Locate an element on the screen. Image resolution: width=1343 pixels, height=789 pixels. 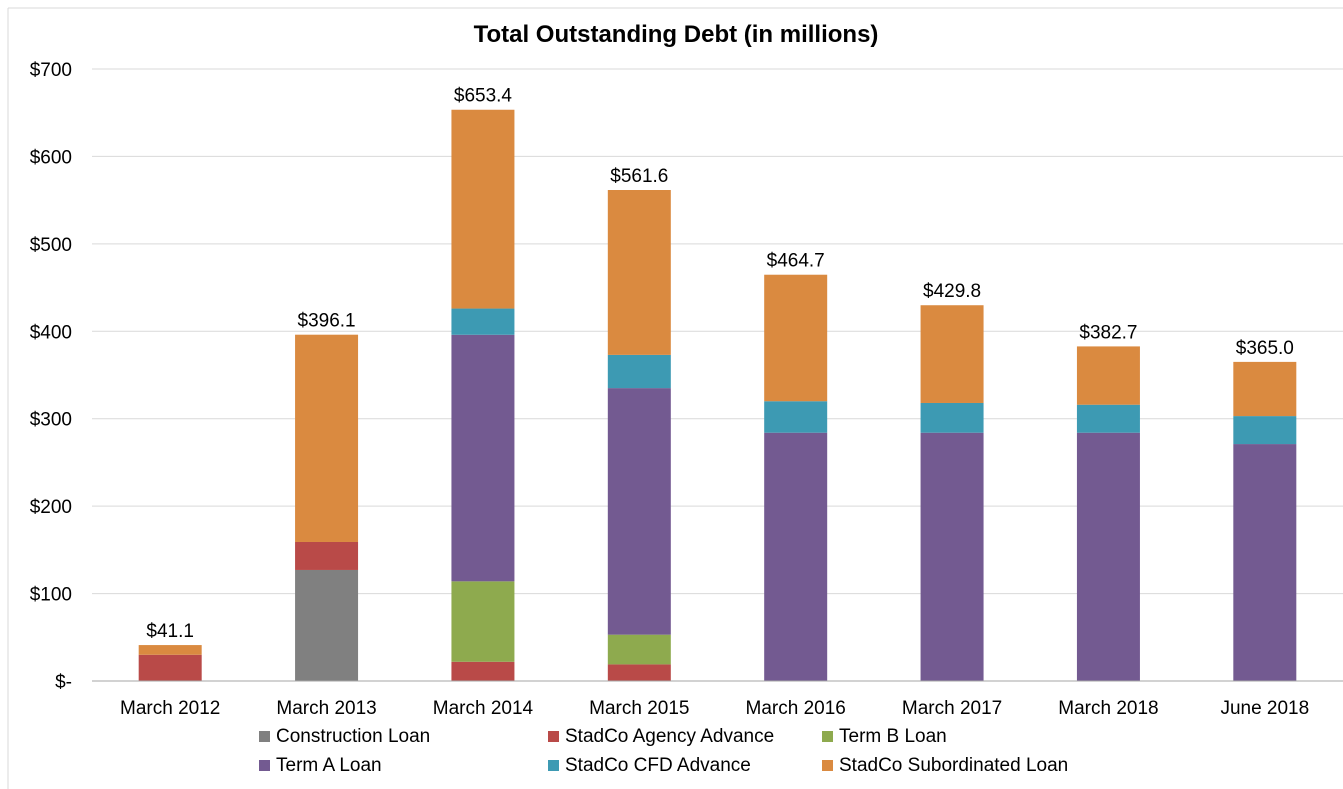
x-tick-label: March 2012 is located at coordinates (170, 708).